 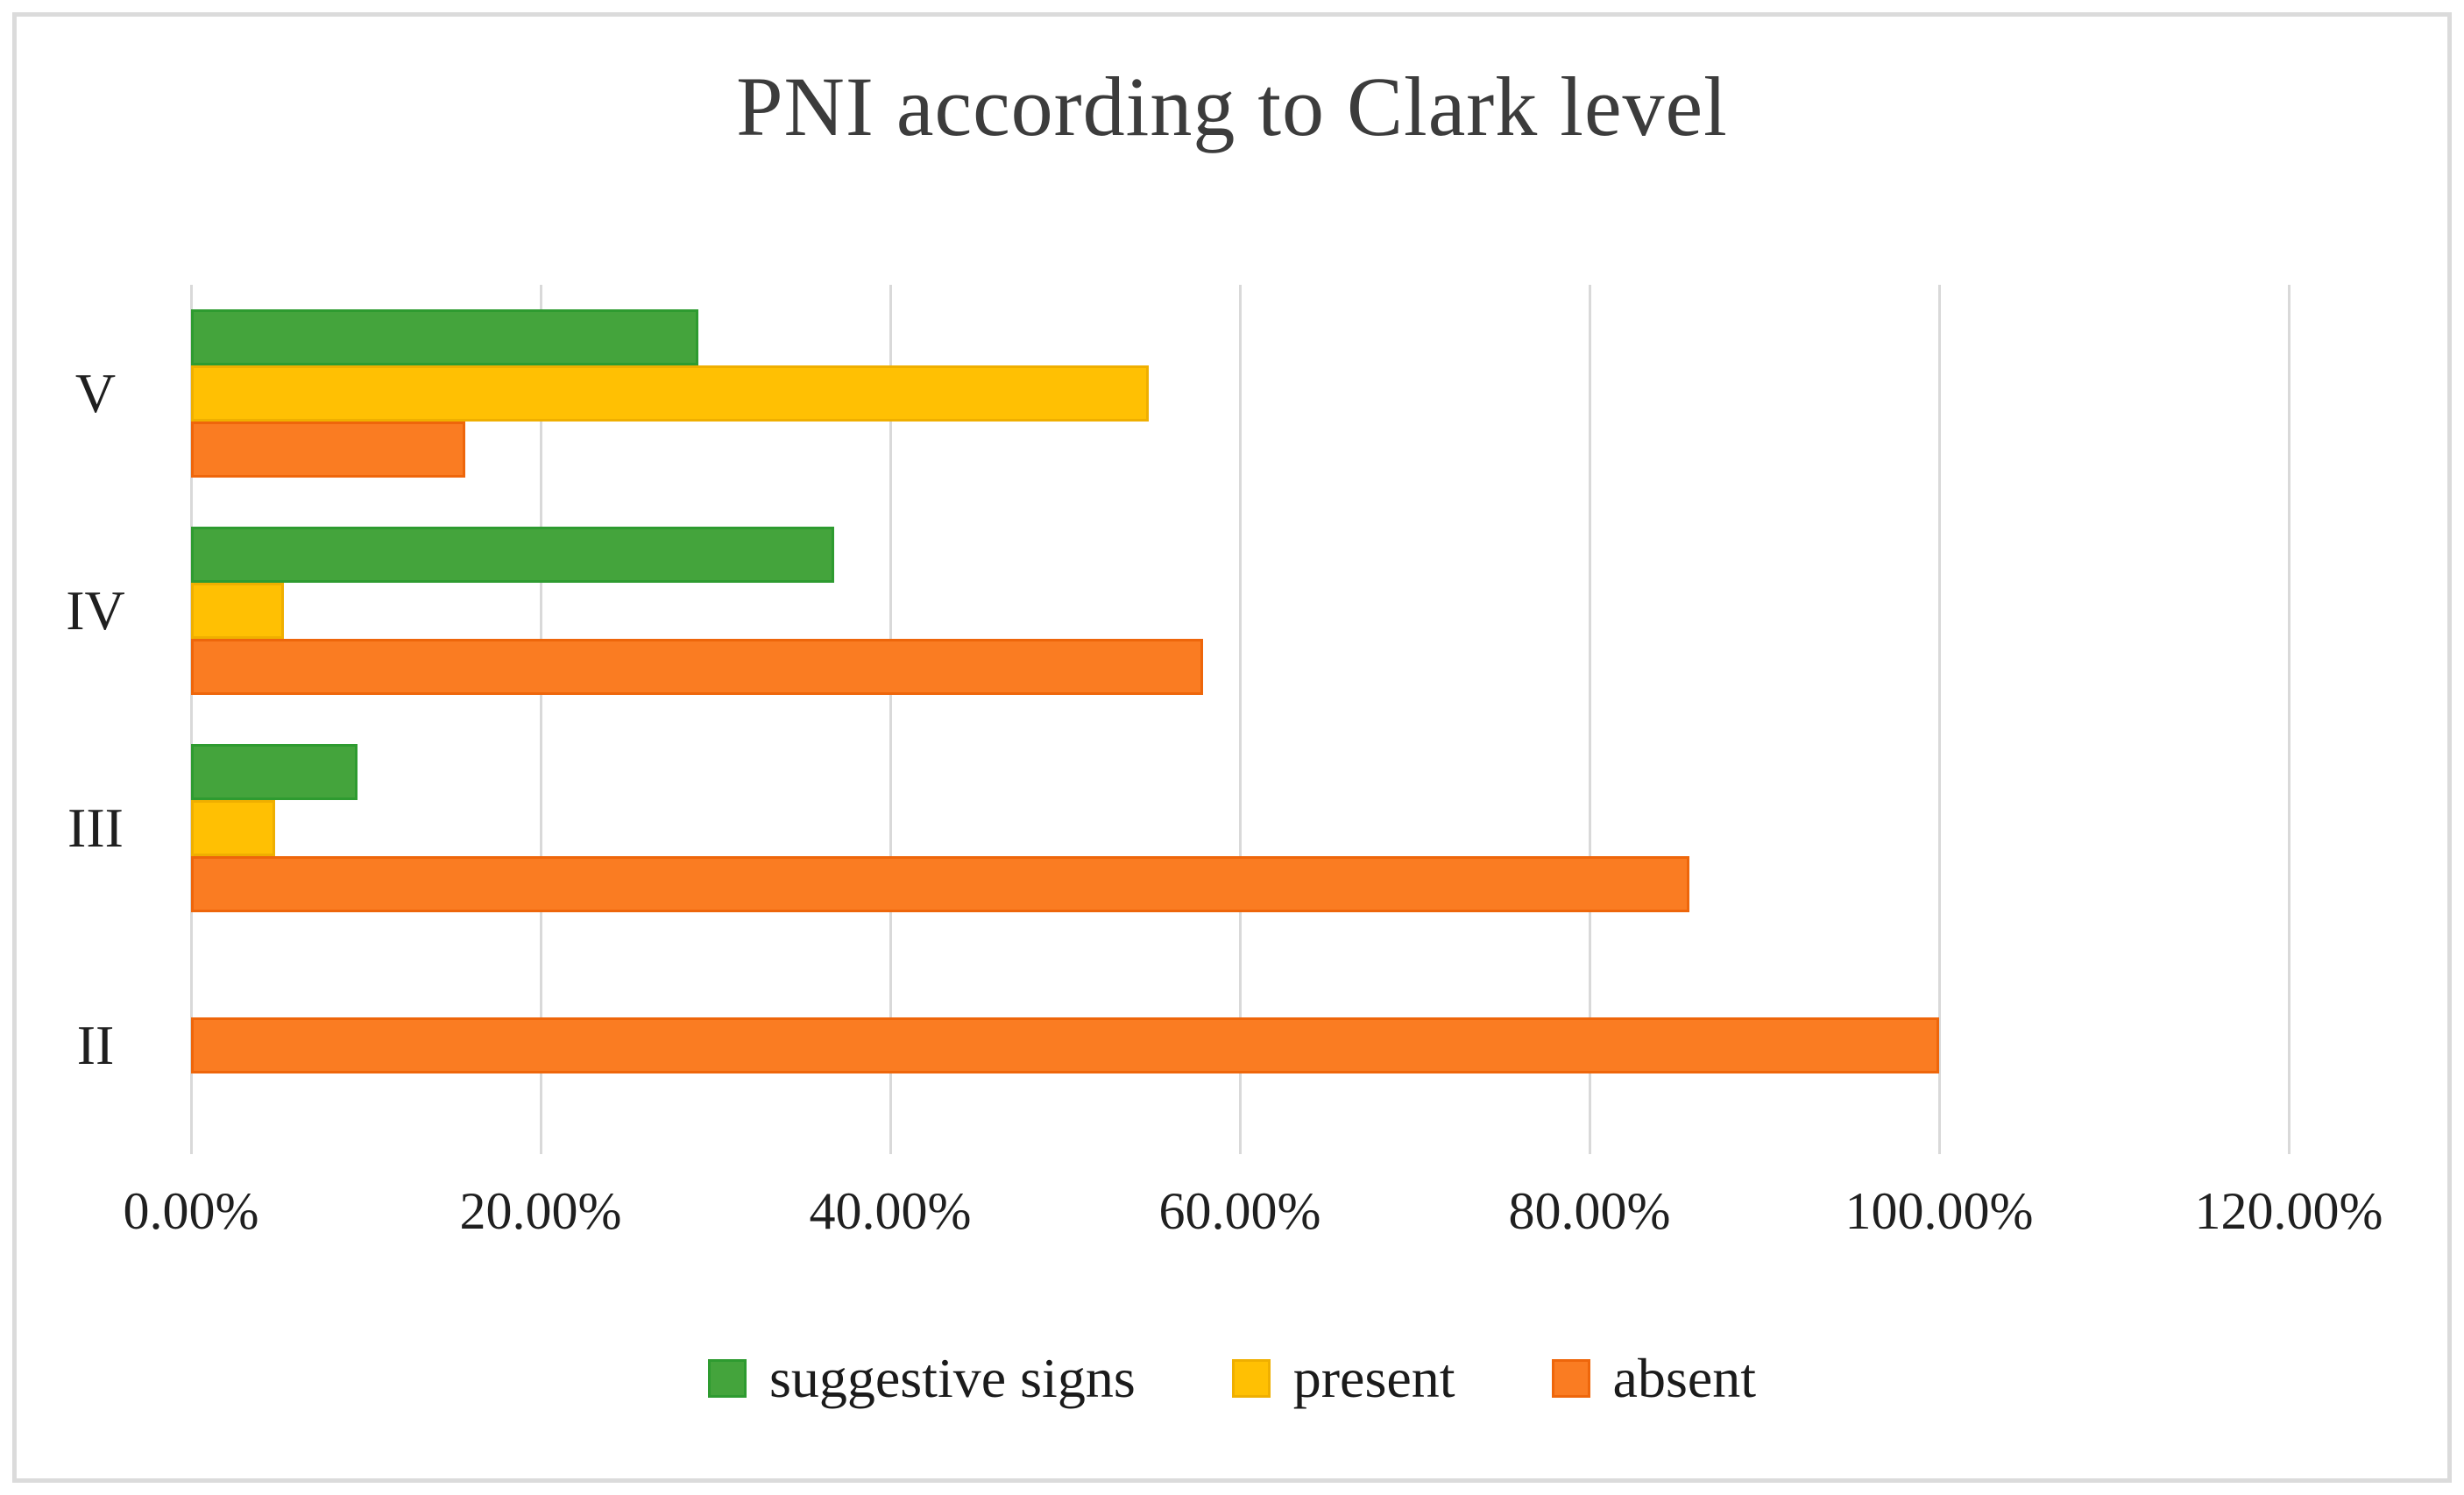 What do you see at coordinates (95, 1045) in the screenshot?
I see `y-axis-label: II` at bounding box center [95, 1045].